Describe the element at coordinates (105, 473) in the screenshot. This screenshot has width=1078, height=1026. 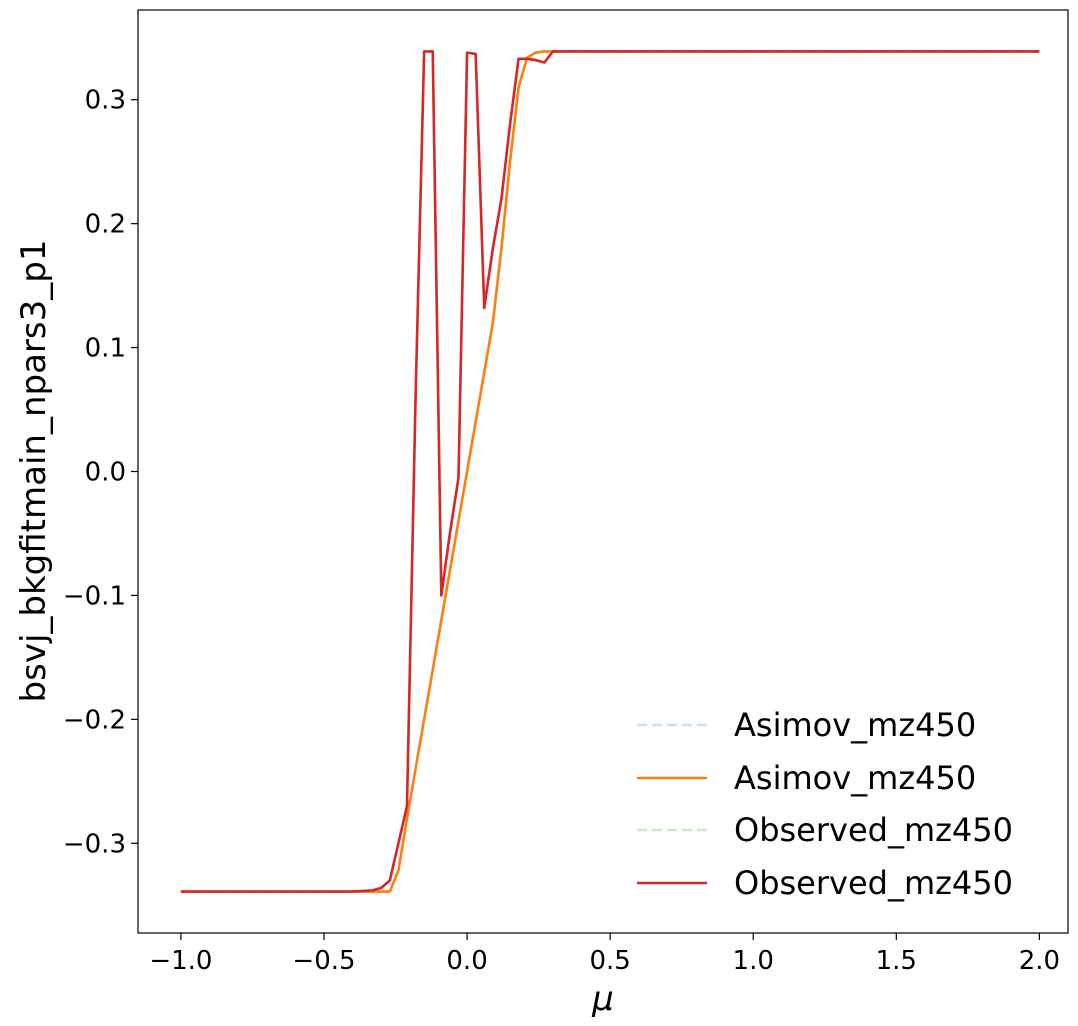
I see `y-tick-label: 0.0` at that location.